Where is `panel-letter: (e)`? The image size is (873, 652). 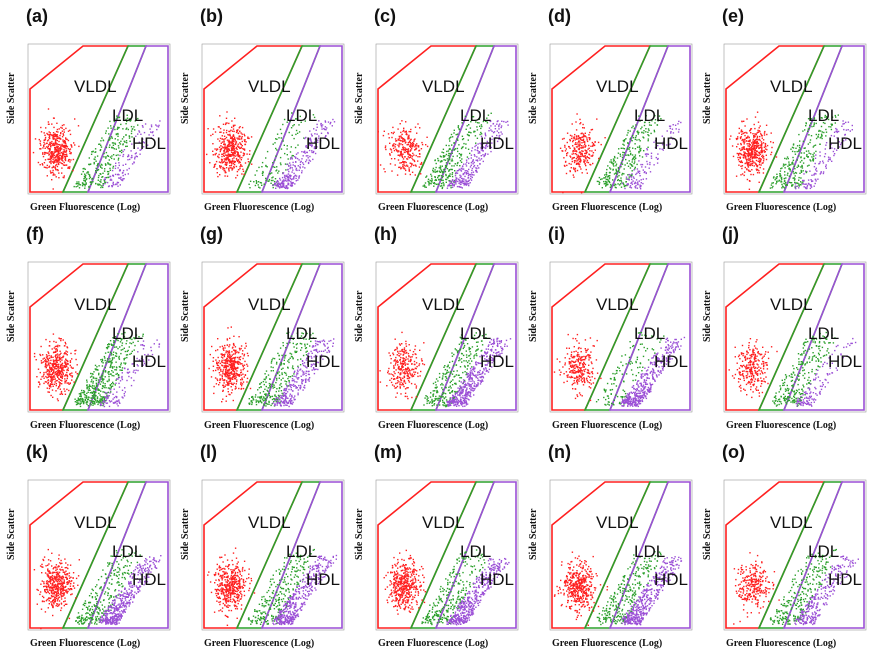 panel-letter: (e) is located at coordinates (733, 16).